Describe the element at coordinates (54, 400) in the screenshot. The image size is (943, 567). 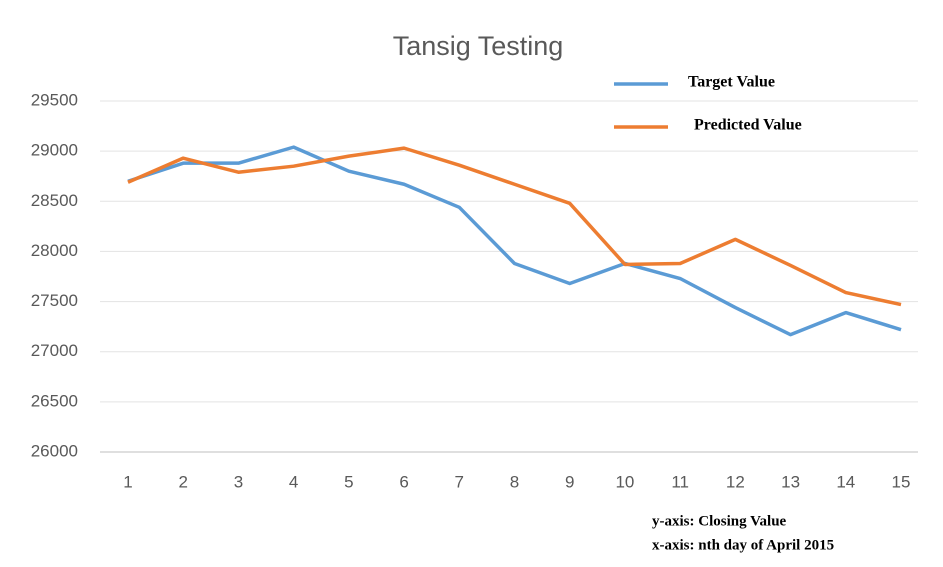
I see `y-tick-label: 26500` at that location.